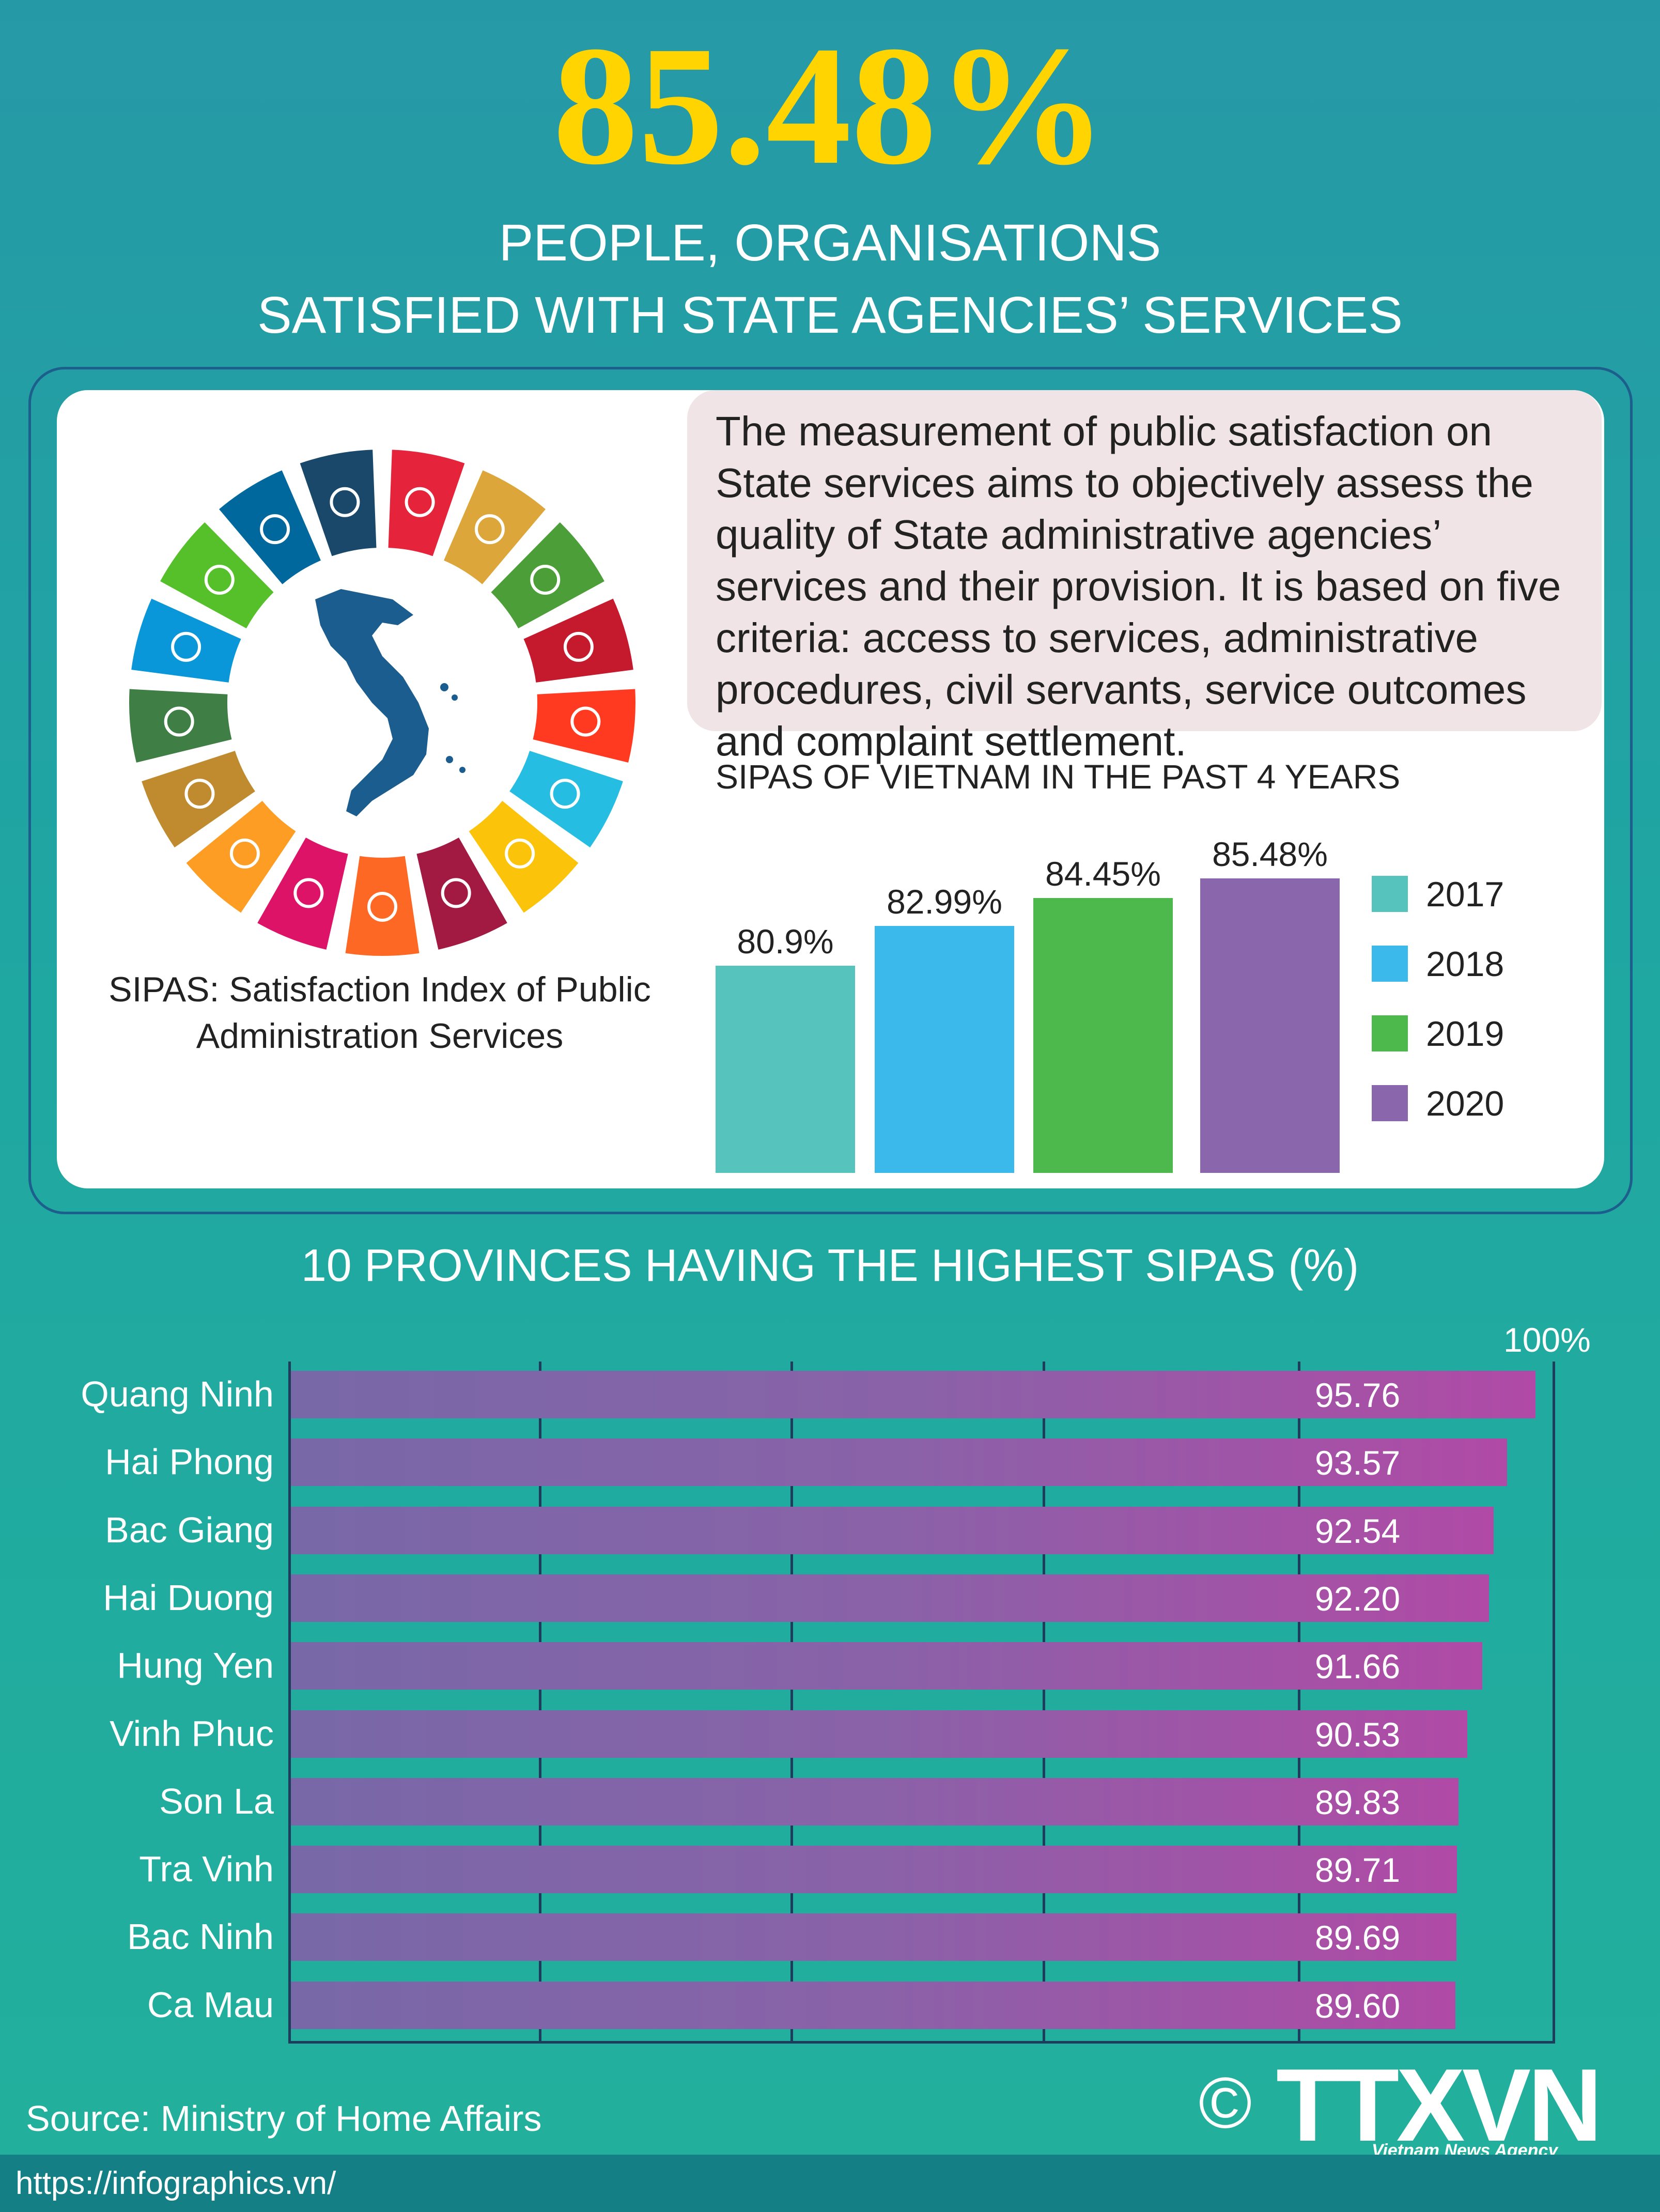  What do you see at coordinates (944, 901) in the screenshot?
I see `yearly-bar-value-label: 82.99%` at bounding box center [944, 901].